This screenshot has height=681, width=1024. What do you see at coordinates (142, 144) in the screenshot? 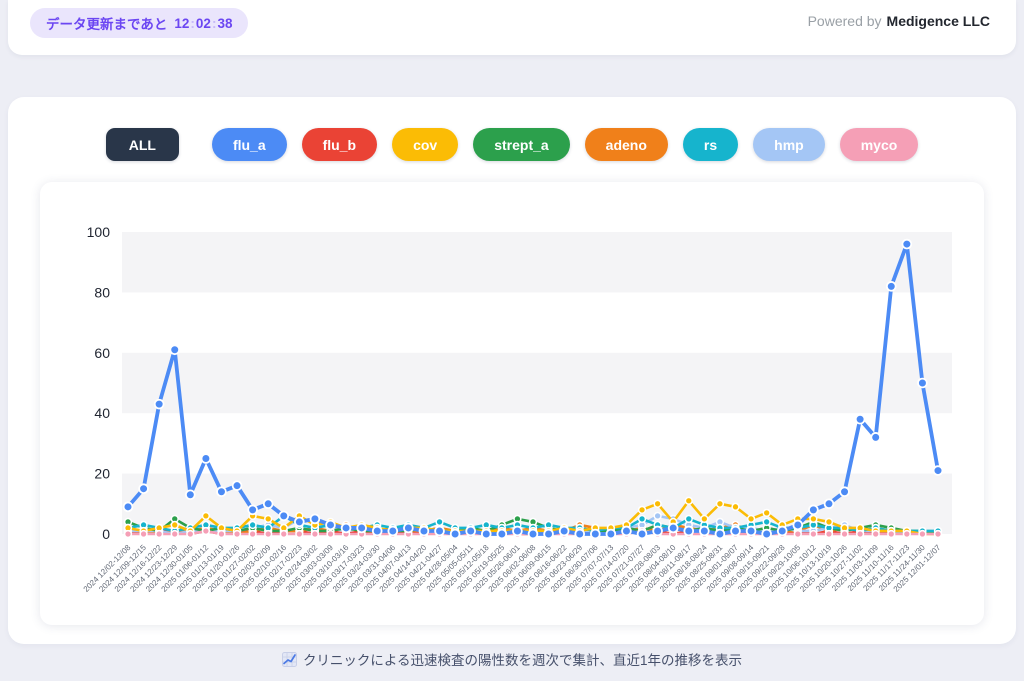
I see `filter-chip-all: ALL` at bounding box center [142, 144].